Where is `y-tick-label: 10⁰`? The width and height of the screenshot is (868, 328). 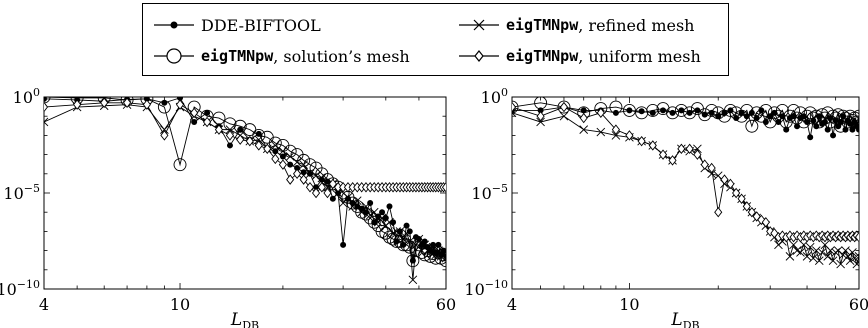 y-tick-label: 10⁰ is located at coordinates (26, 96).